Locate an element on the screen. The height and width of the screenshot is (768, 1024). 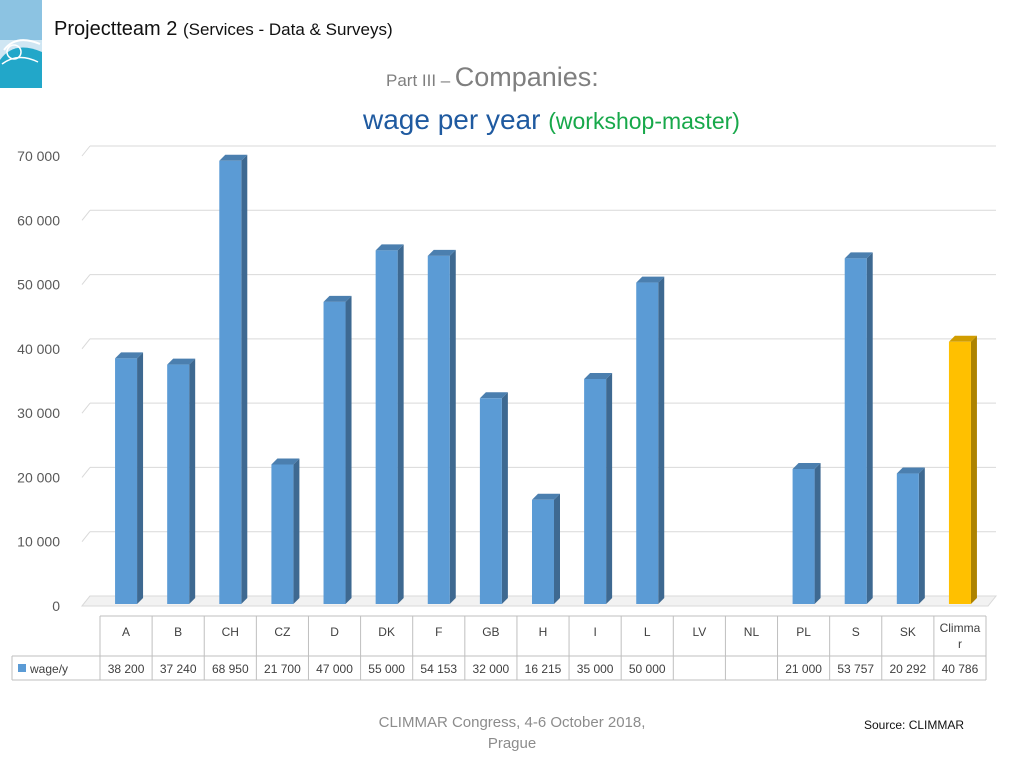
category-label: GB is located at coordinates (490, 632).